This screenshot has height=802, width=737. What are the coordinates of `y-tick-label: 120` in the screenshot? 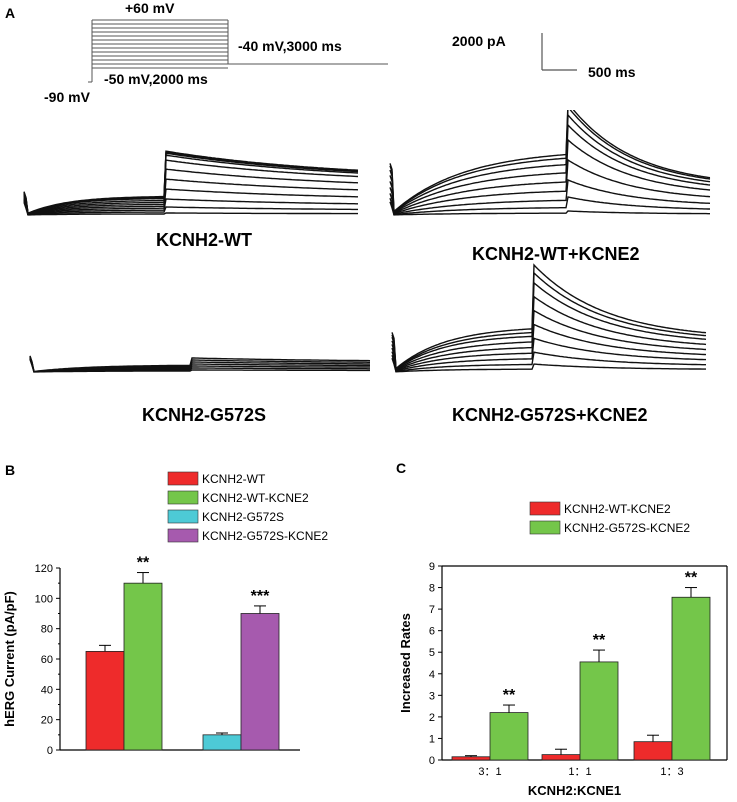 It's located at (44, 569).